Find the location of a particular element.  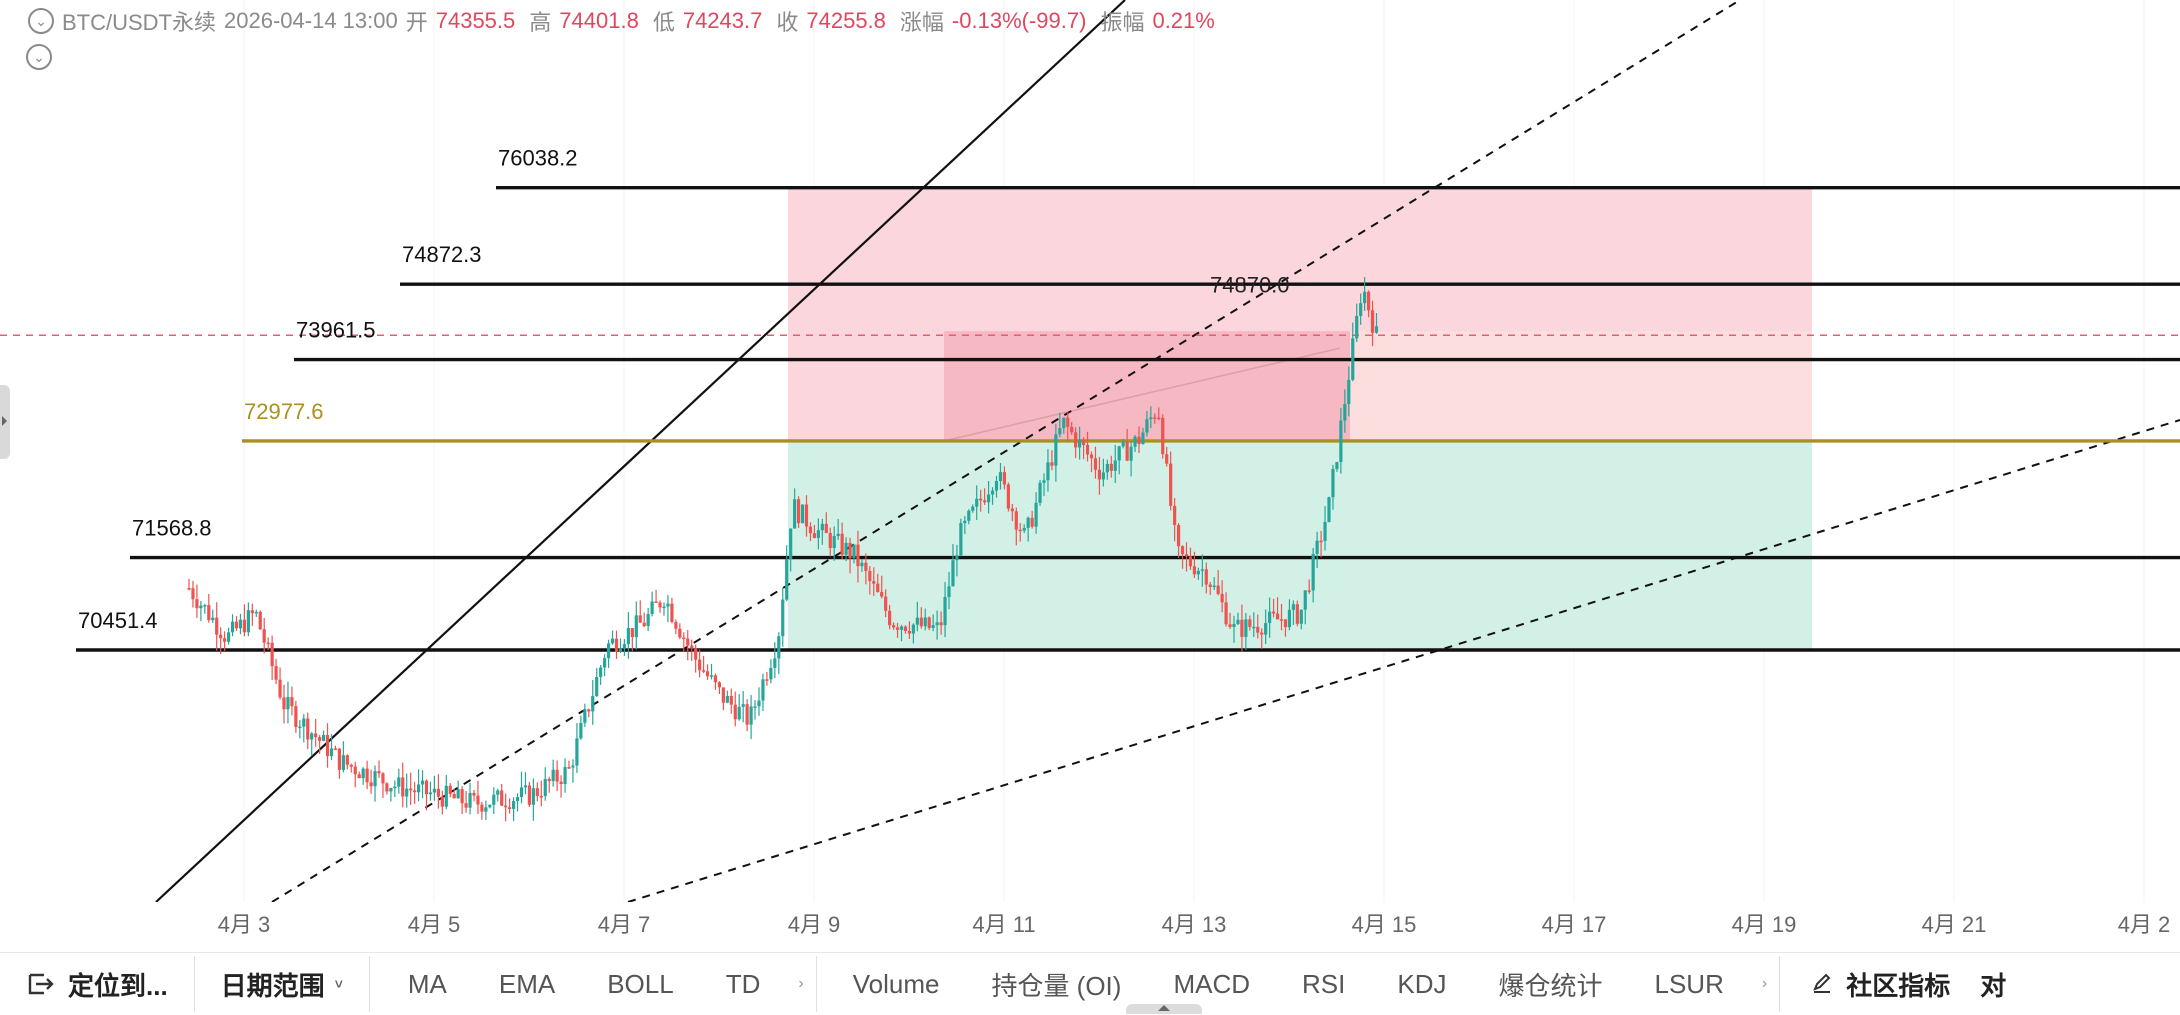

compare-label: 对 is located at coordinates (1993, 985).